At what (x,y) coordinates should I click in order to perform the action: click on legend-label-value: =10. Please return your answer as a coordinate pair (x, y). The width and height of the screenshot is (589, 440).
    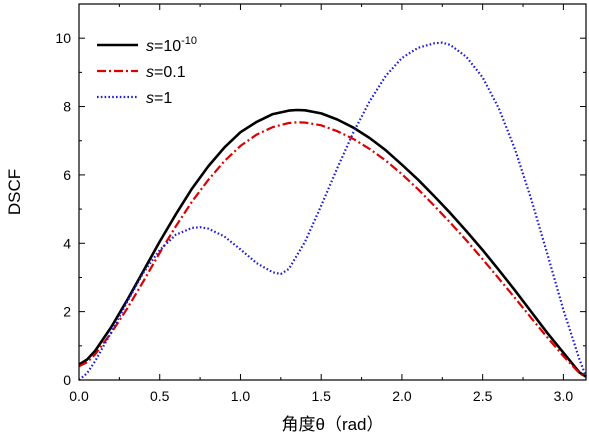
    Looking at the image, I should click on (167, 46).